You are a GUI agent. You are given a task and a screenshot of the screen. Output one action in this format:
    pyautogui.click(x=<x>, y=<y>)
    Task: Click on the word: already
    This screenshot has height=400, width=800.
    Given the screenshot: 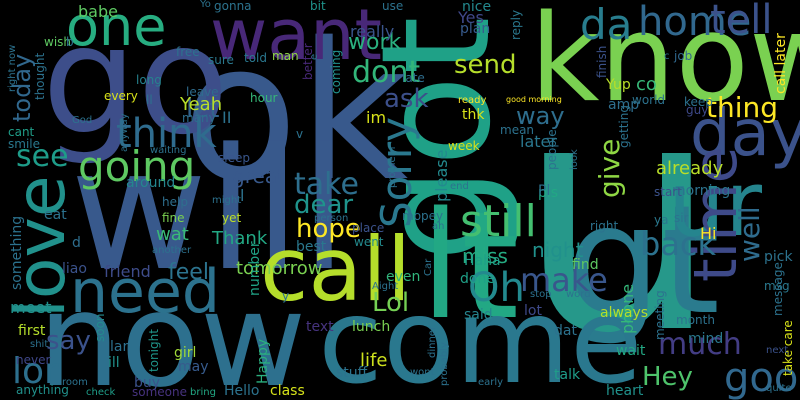 What is the action you would take?
    pyautogui.click(x=690, y=168)
    